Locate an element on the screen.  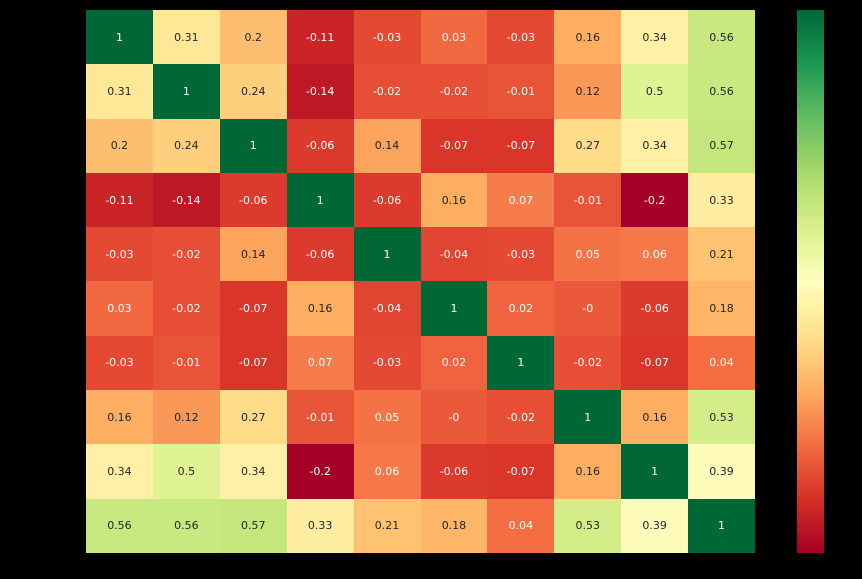
heatmap-cell: 0.02 is located at coordinates (521, 308).